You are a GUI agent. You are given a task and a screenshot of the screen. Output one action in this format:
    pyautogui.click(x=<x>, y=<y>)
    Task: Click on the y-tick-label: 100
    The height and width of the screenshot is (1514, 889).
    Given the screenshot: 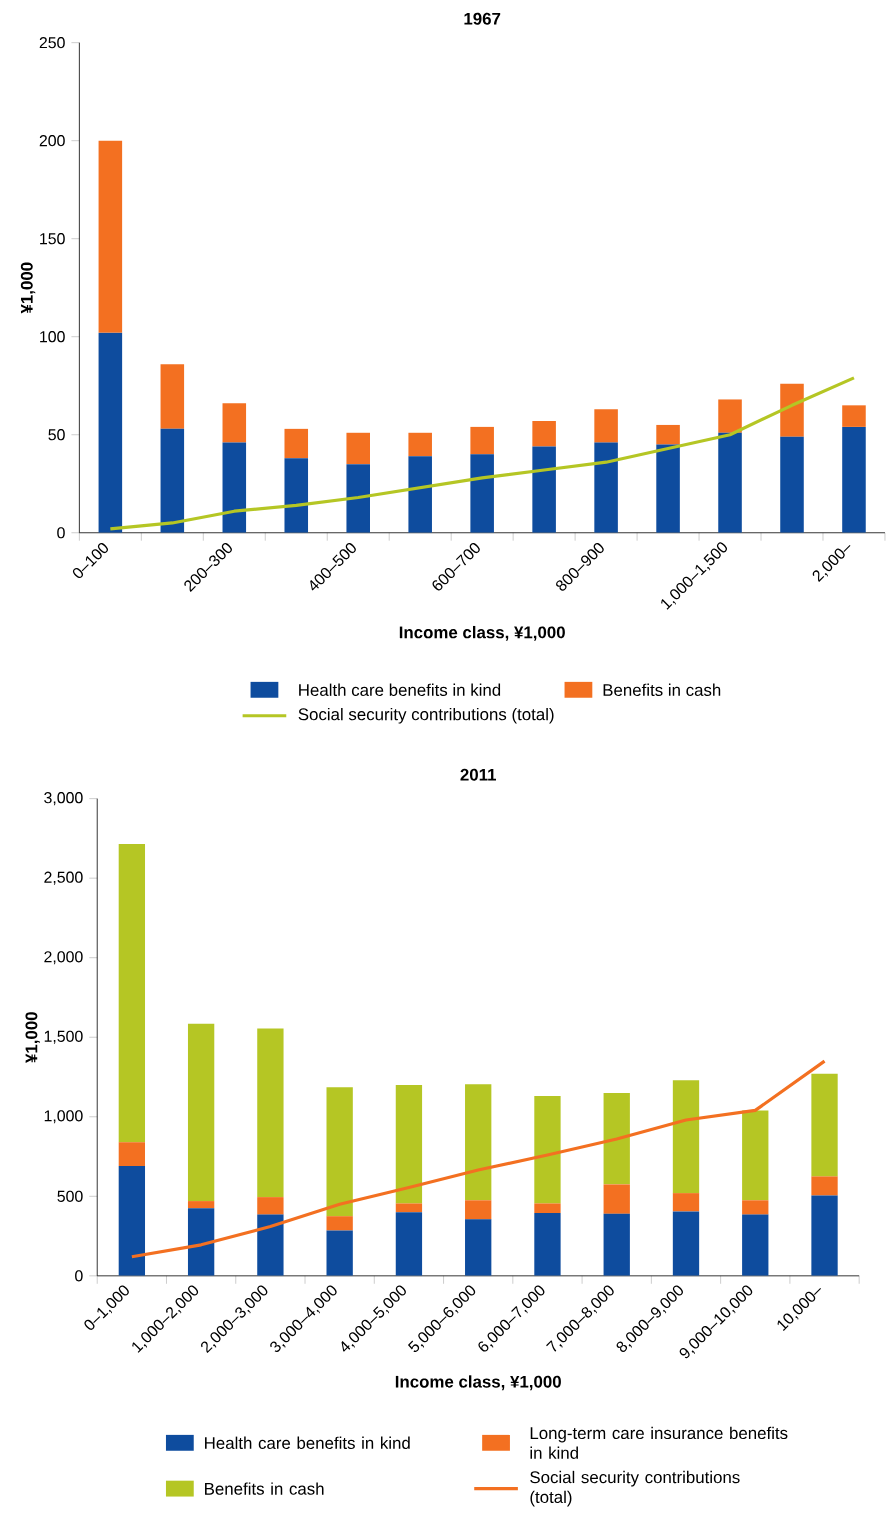 What is the action you would take?
    pyautogui.click(x=52, y=337)
    